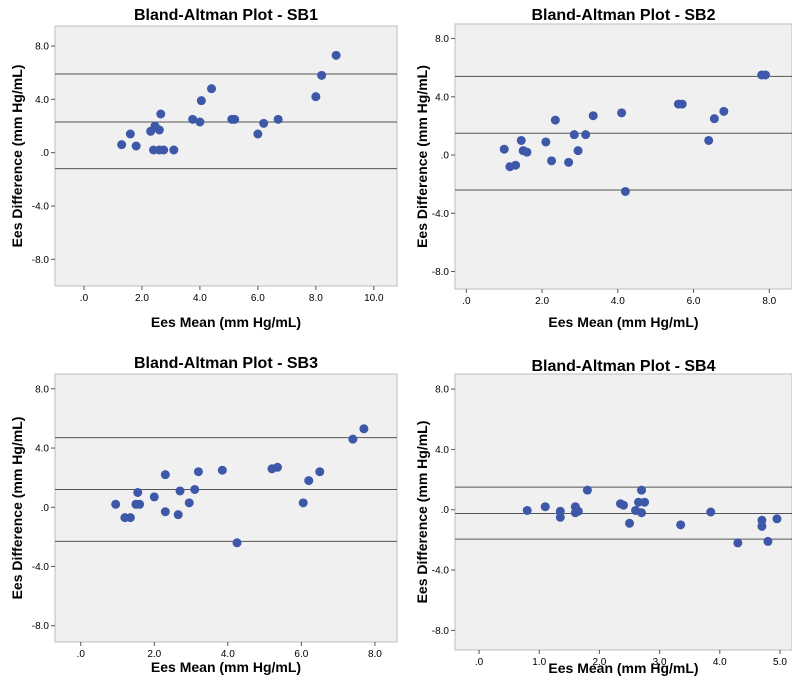  What do you see at coordinates (623, 15) in the screenshot?
I see `chart-title: Bland-Altman Plot - SB2` at bounding box center [623, 15].